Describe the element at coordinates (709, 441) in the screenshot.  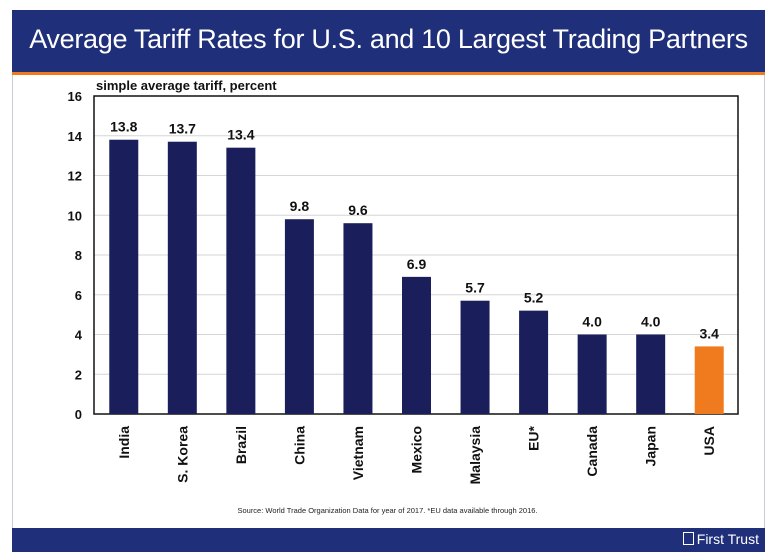
I see `x-tick-label: USA` at that location.